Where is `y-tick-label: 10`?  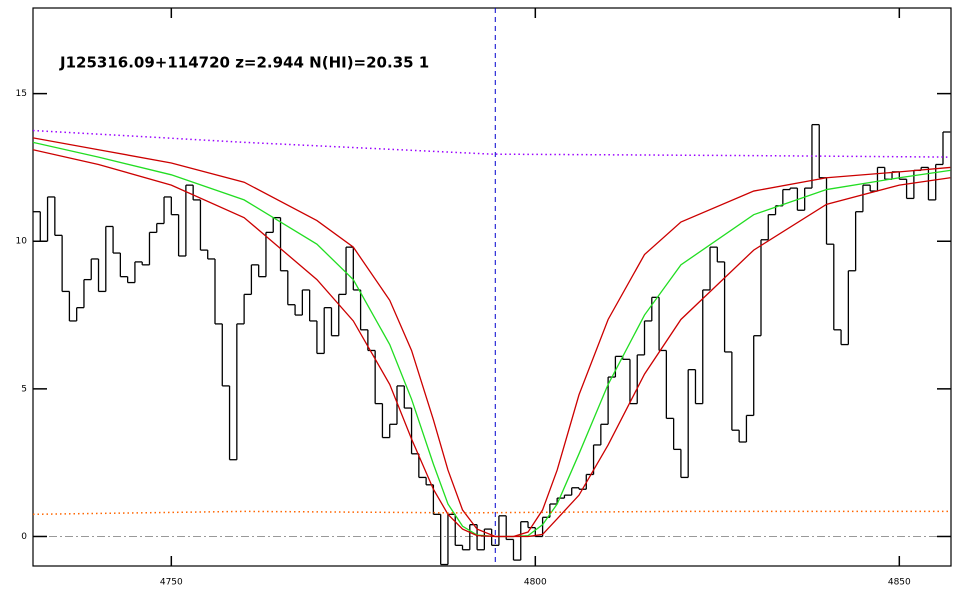 y-tick-label: 10 is located at coordinates (22, 242).